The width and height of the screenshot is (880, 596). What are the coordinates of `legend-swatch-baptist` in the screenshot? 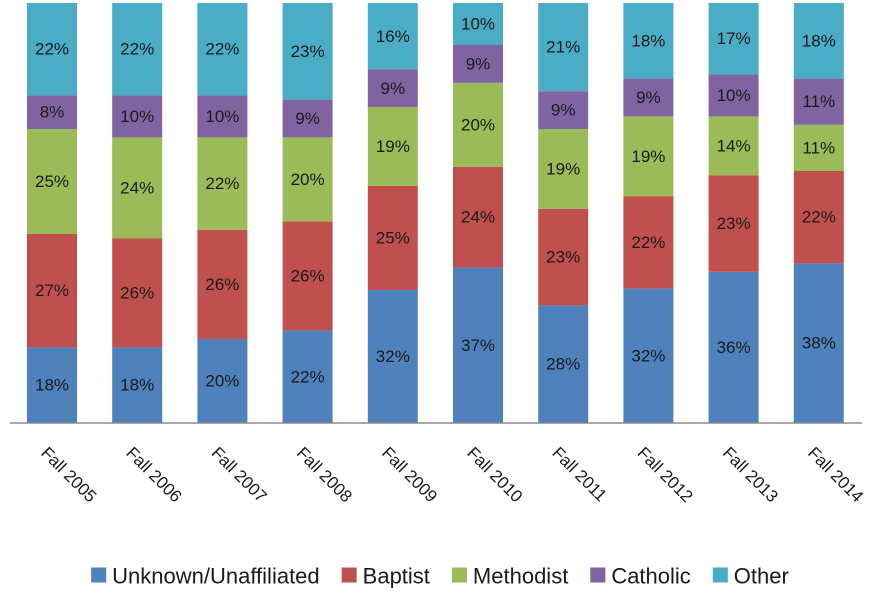 It's located at (349, 575).